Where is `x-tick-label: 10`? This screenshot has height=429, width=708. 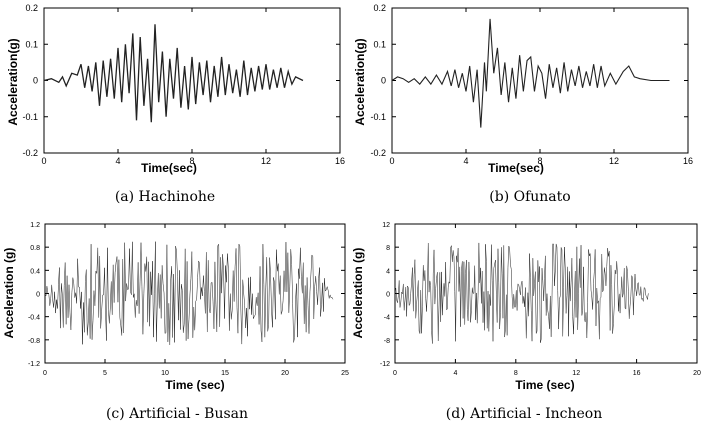
x-tick-label: 10 is located at coordinates (165, 373).